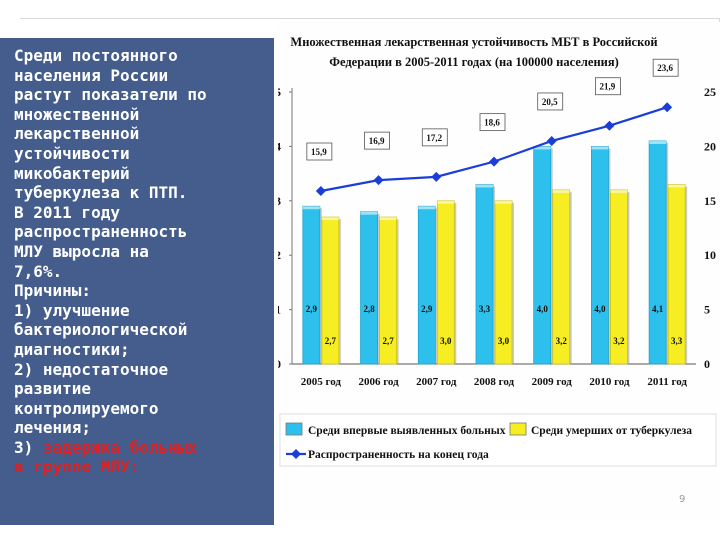  Describe the element at coordinates (710, 92) in the screenshot. I see `y-right-tick-label: 25` at that location.